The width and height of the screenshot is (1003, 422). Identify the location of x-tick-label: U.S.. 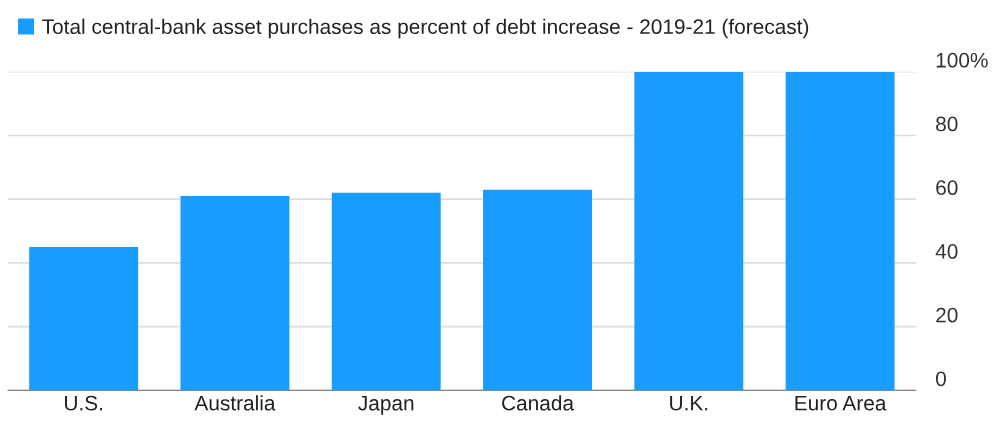
(84, 403).